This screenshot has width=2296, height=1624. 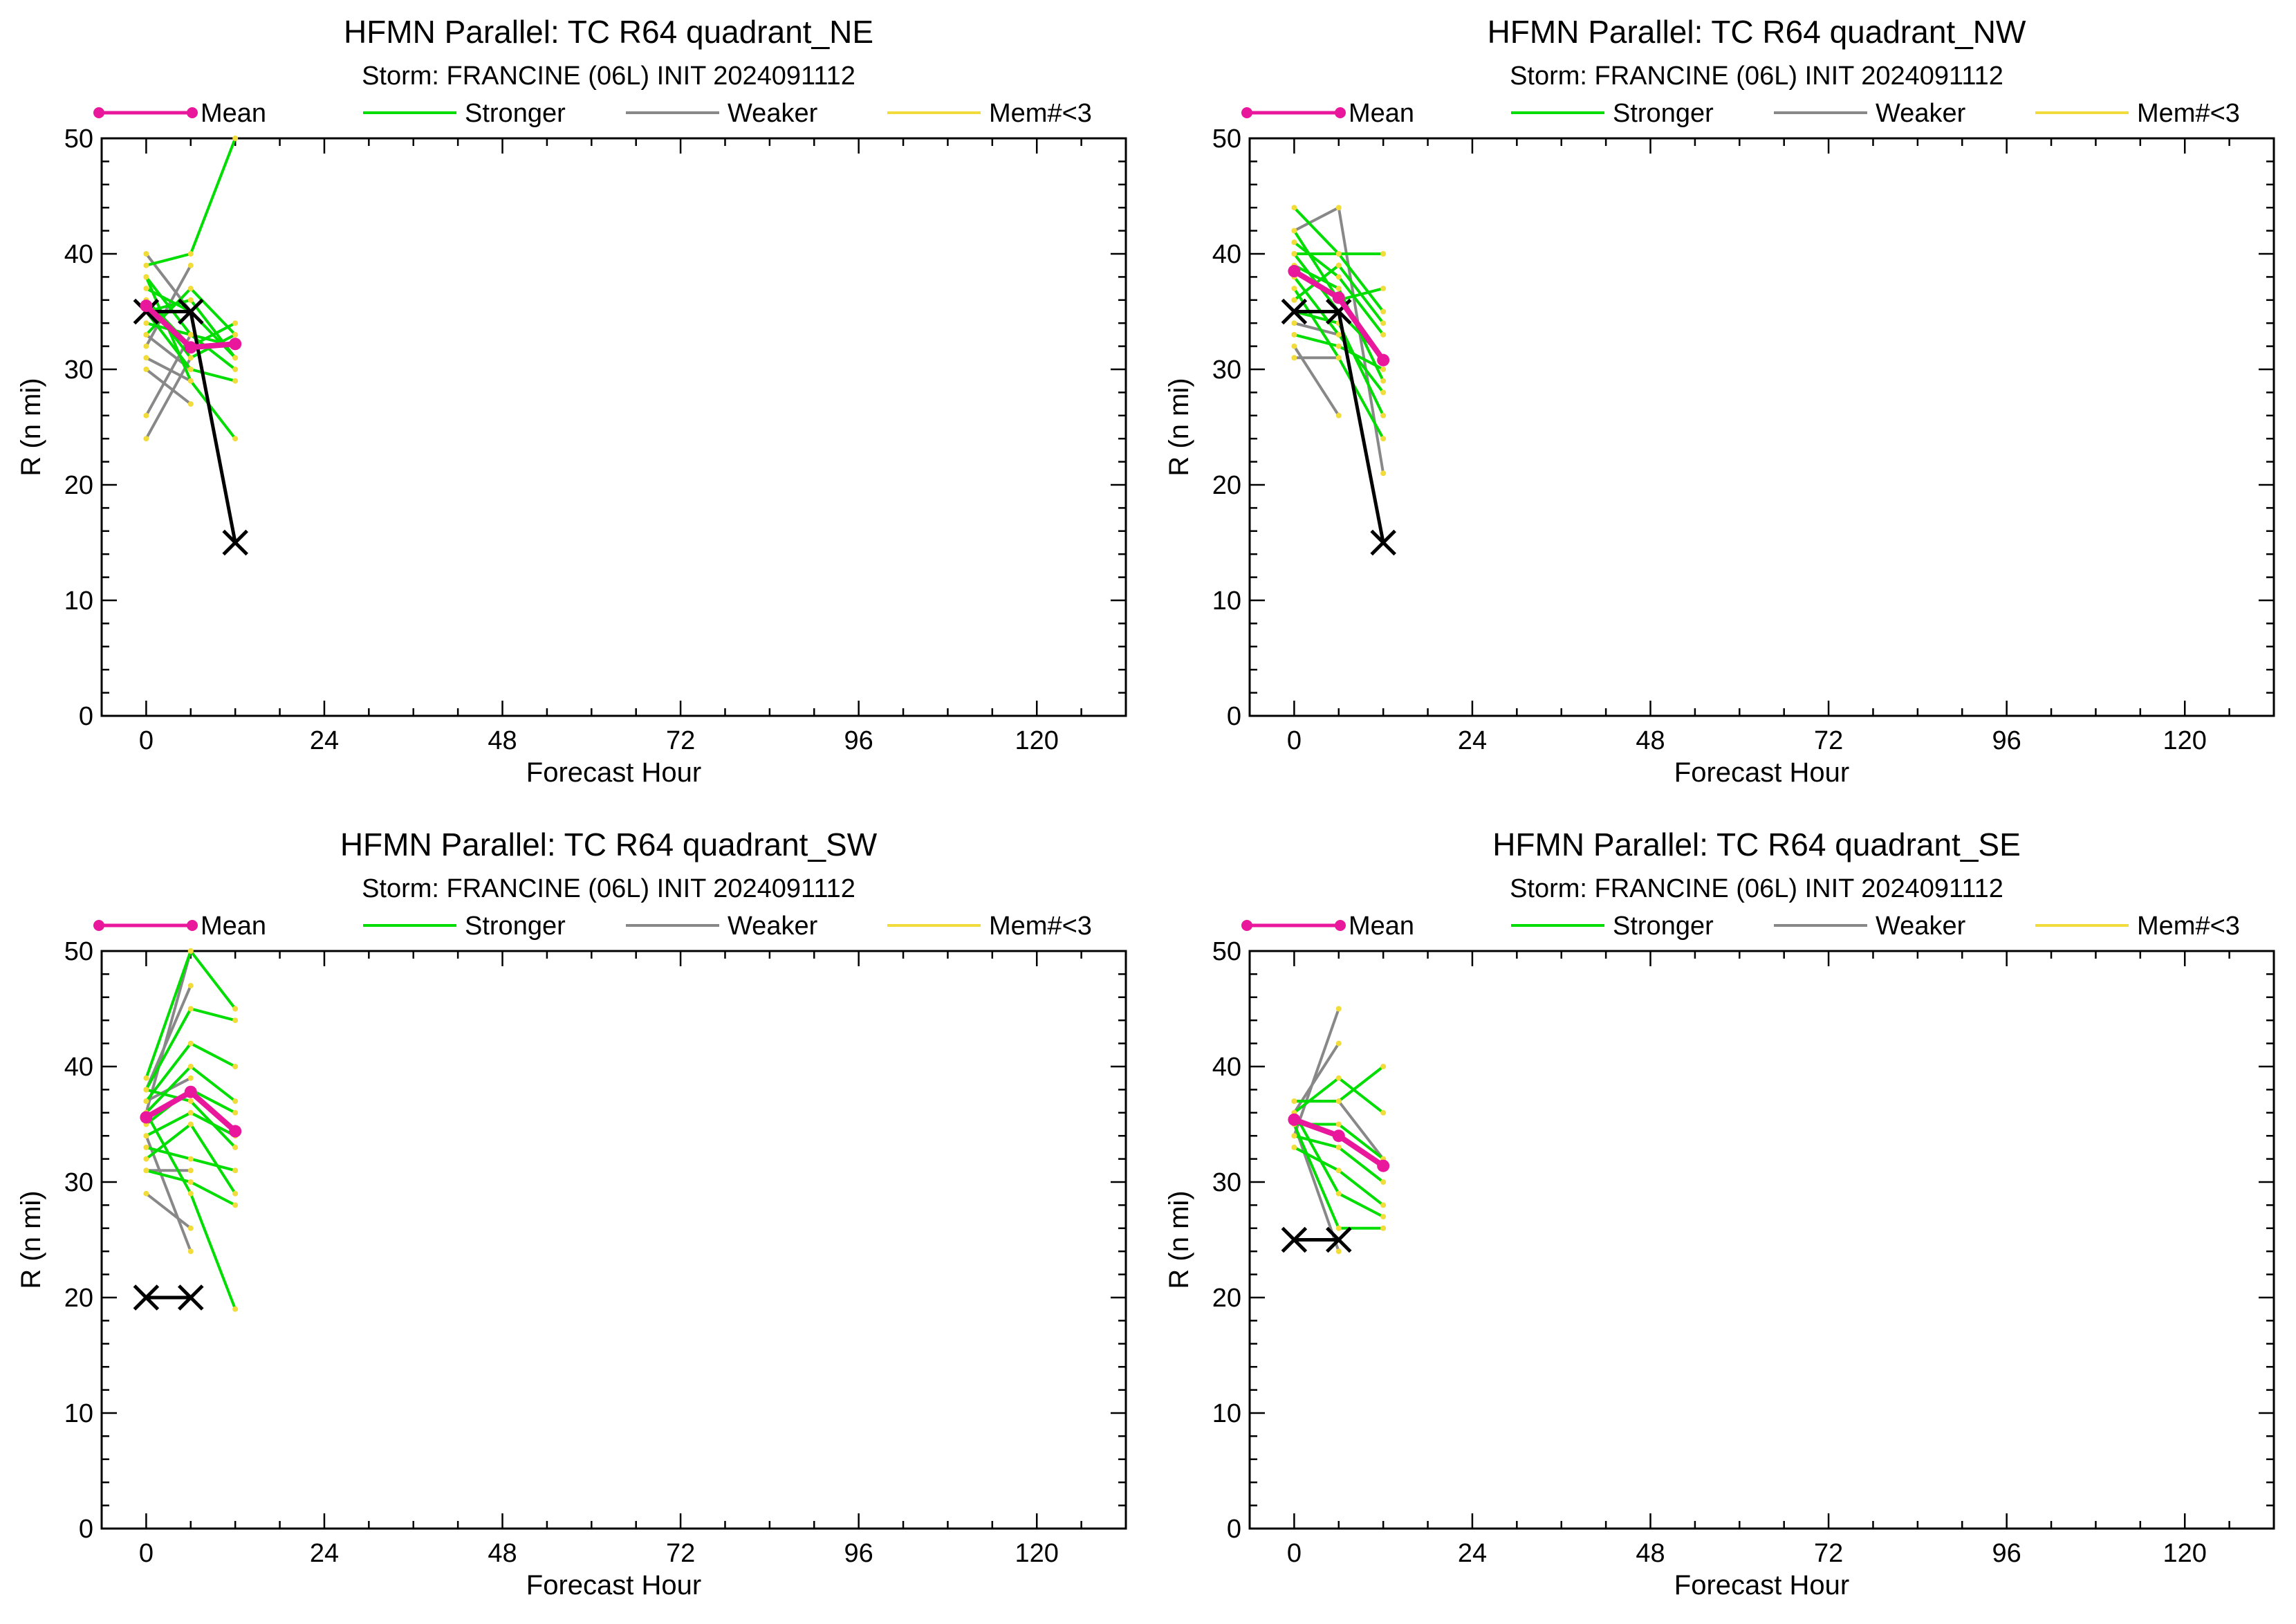 What do you see at coordinates (1756, 844) in the screenshot?
I see `chart-title: HFMN Parallel: TC R64 quadrant_SE` at bounding box center [1756, 844].